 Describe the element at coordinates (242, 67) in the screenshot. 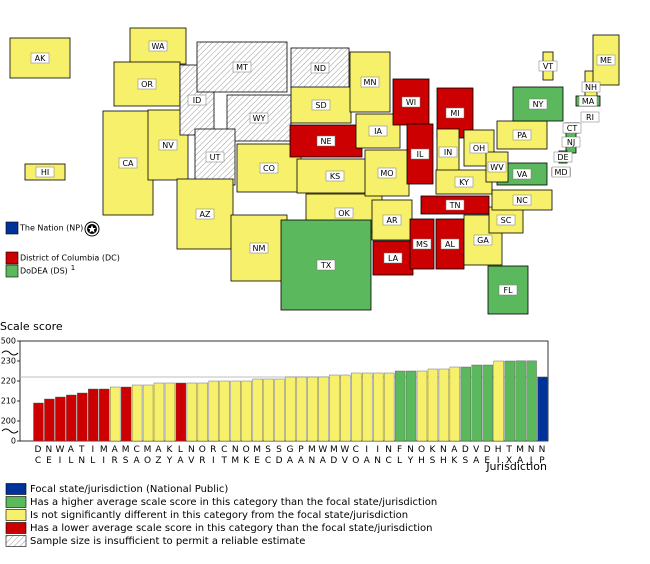

I see `state-label: MT` at that location.